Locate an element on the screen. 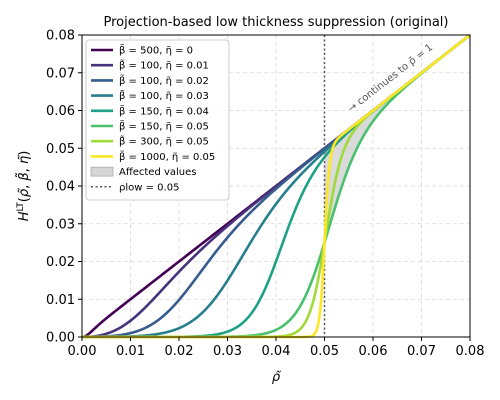  y-tick-label: 0.02 is located at coordinates (60, 262).